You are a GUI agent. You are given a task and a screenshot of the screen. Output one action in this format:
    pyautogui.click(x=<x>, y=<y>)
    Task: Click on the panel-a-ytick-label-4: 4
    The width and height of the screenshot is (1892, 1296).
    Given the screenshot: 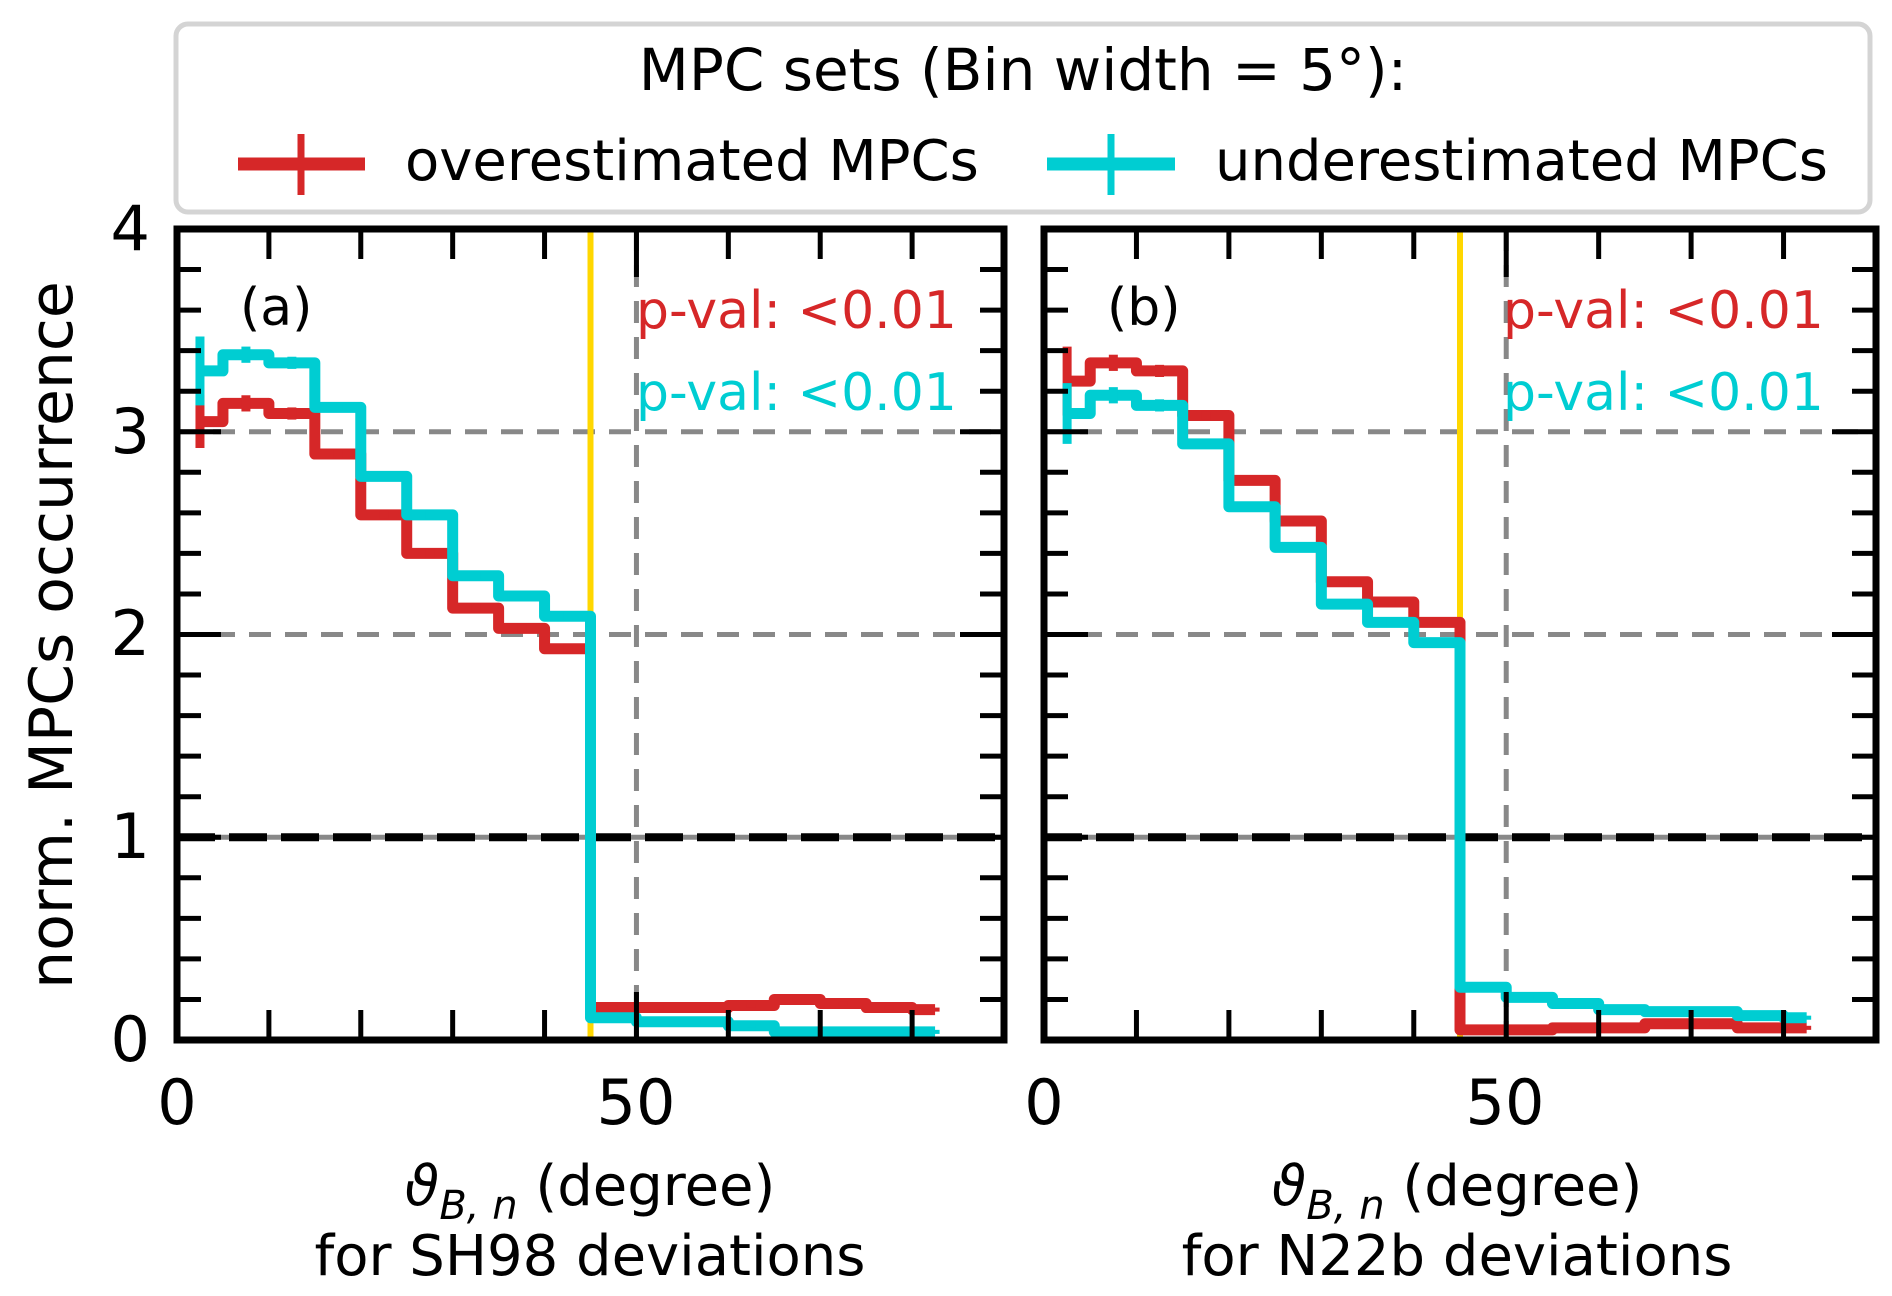 What is the action you would take?
    pyautogui.click(x=130, y=228)
    